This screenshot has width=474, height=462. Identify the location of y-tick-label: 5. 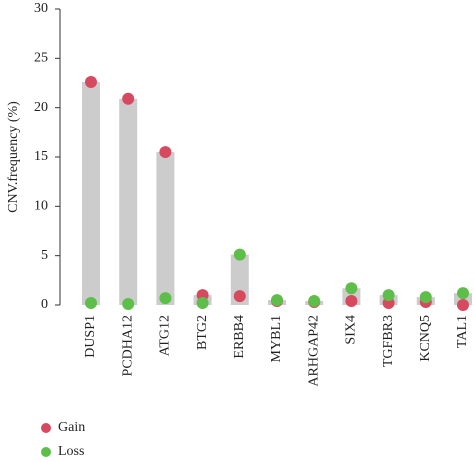
(44, 255).